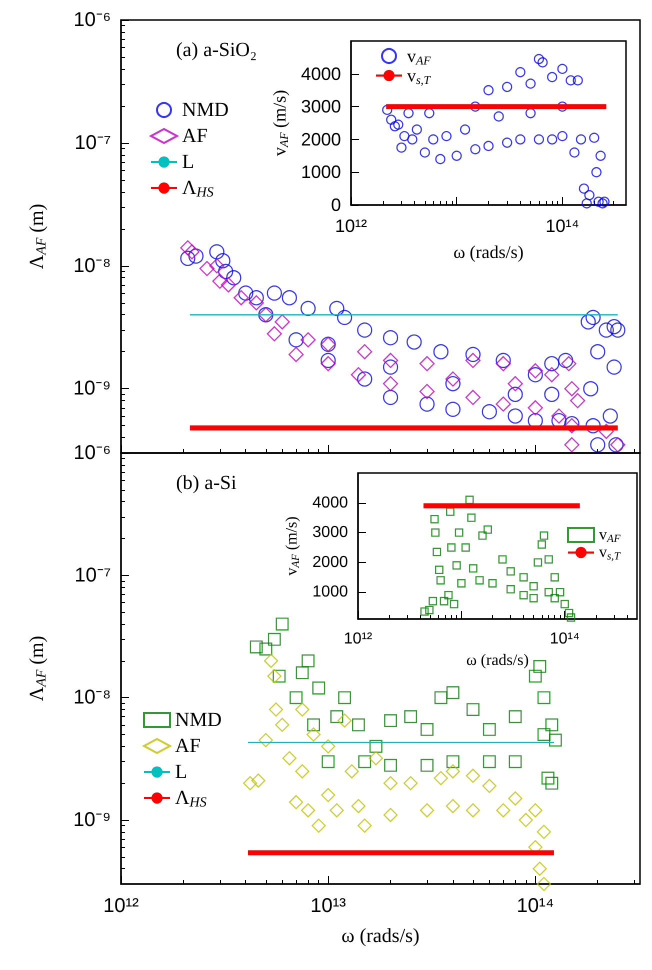 This screenshot has height=970, width=652. I want to click on text: (b) a-Si, so click(206, 483).